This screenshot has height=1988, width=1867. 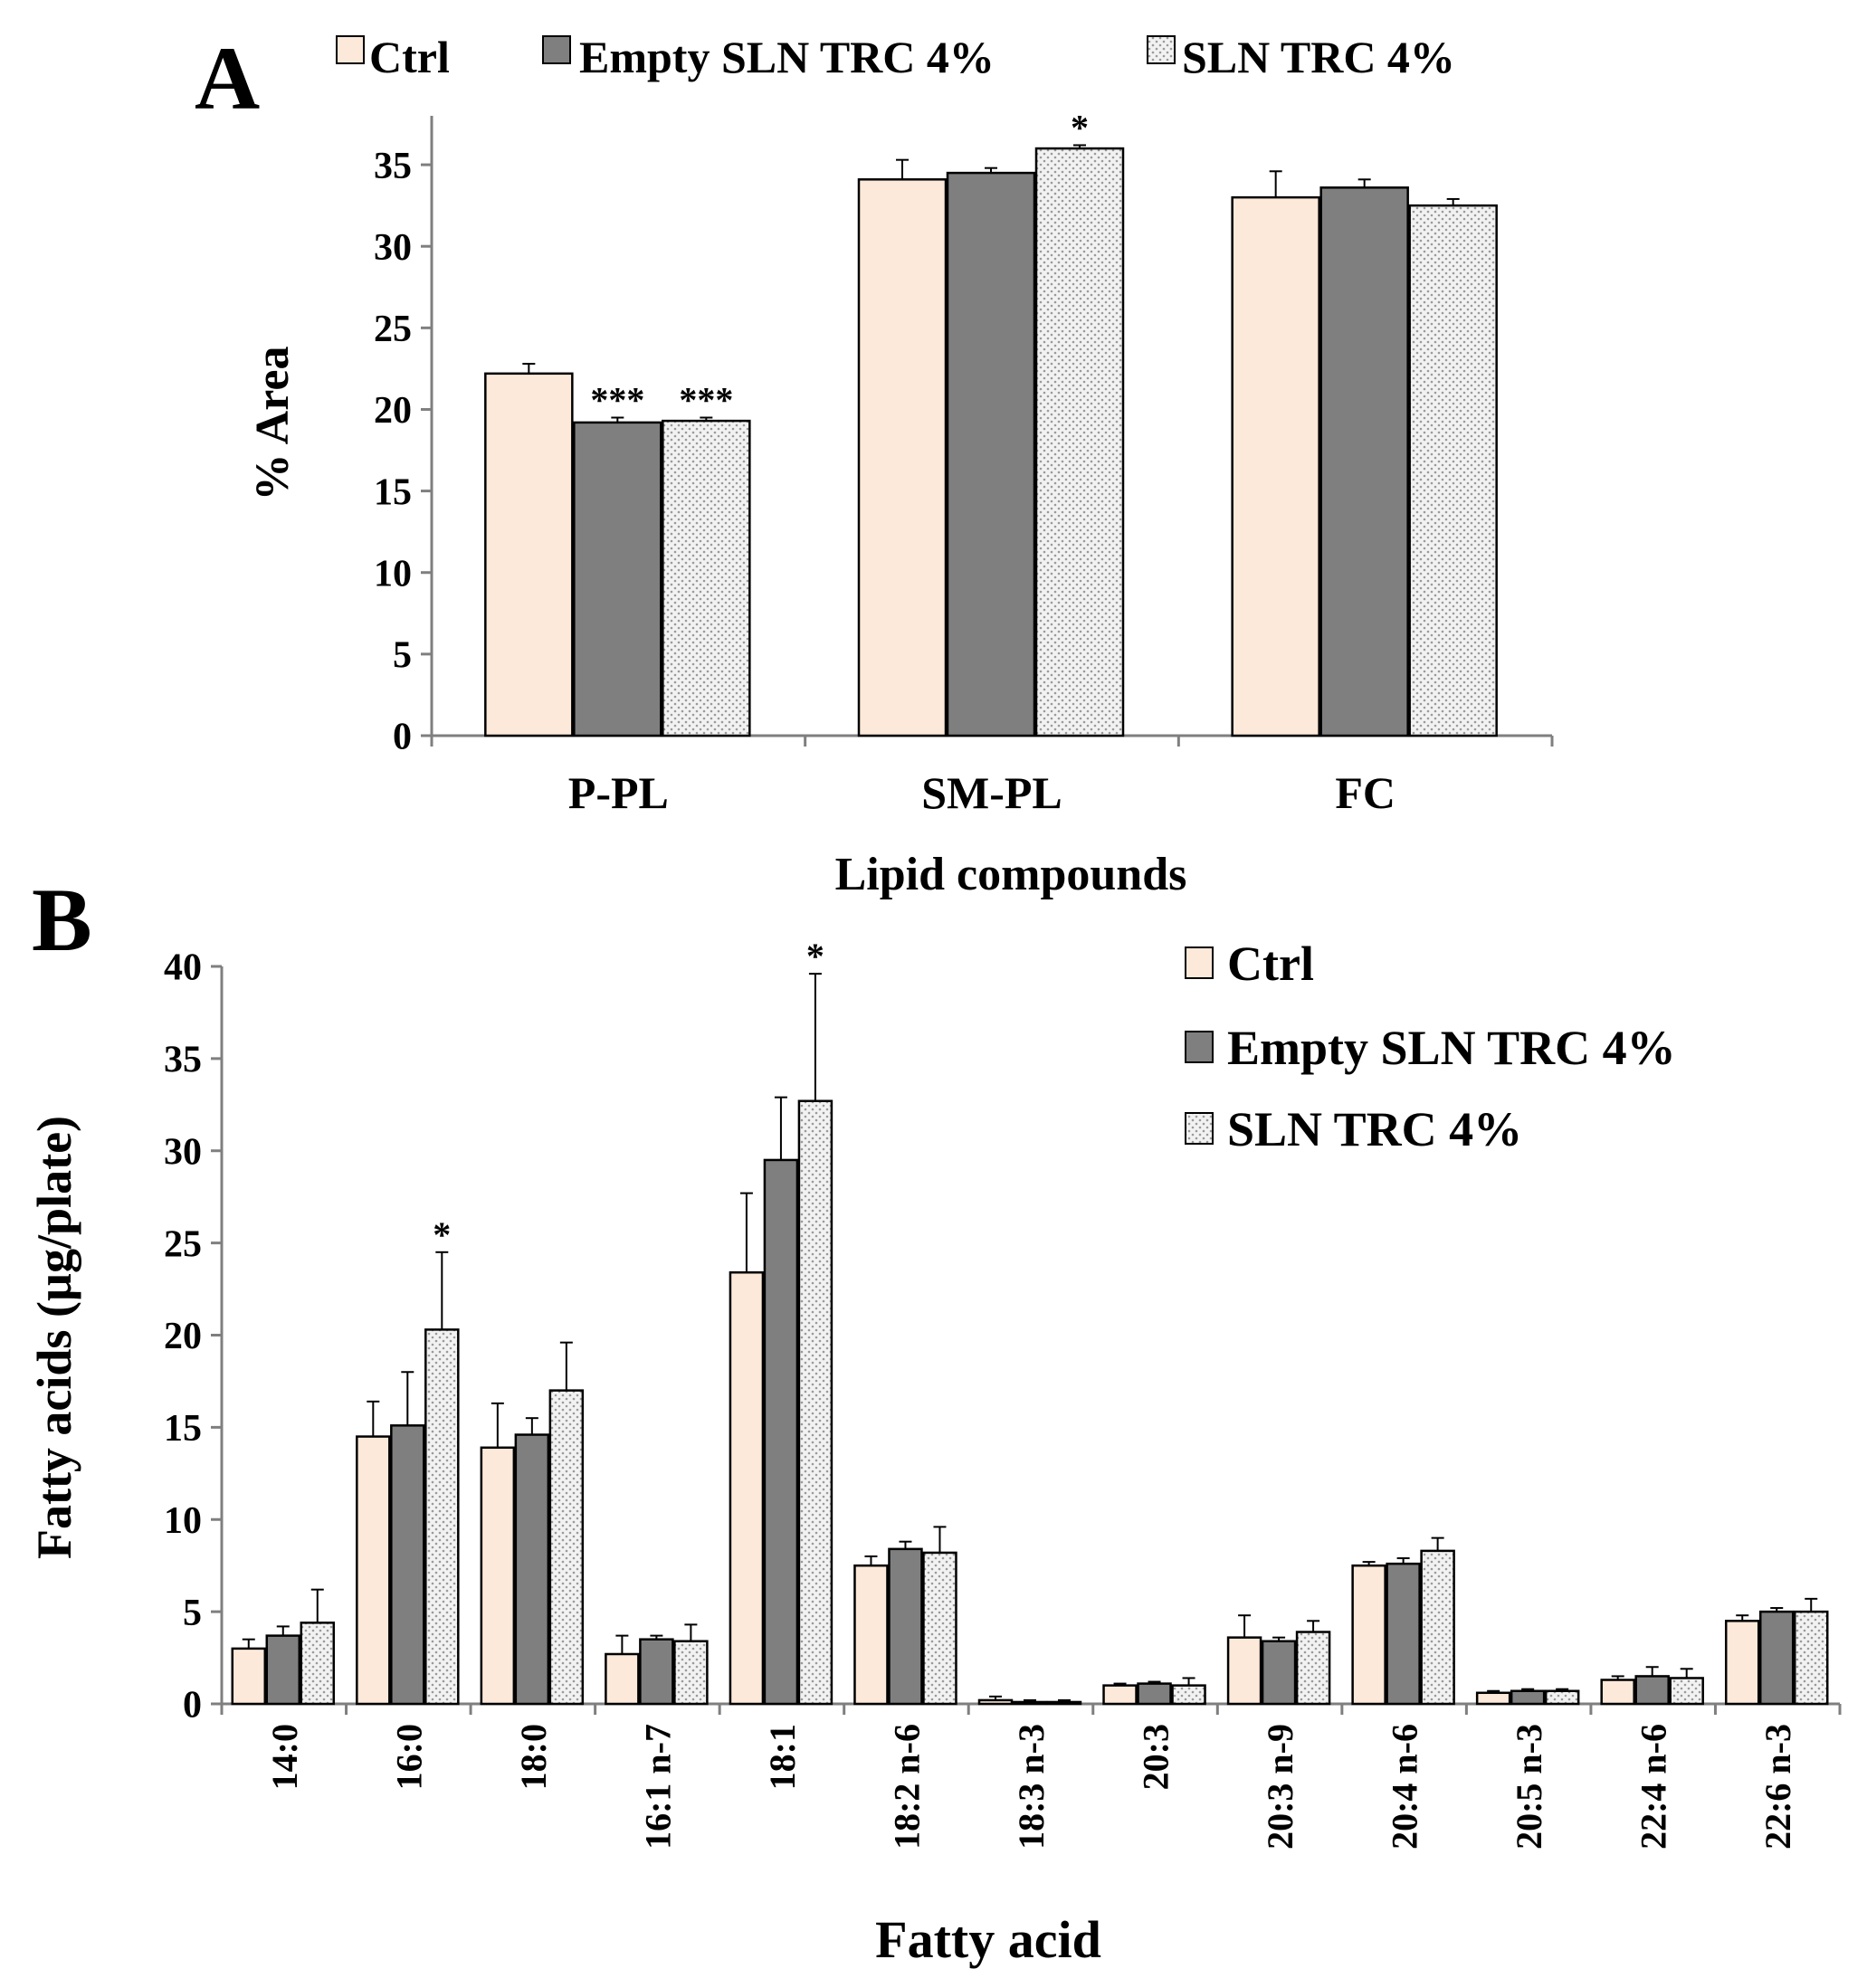 I want to click on b-category-label: 16:0, so click(x=408, y=1757).